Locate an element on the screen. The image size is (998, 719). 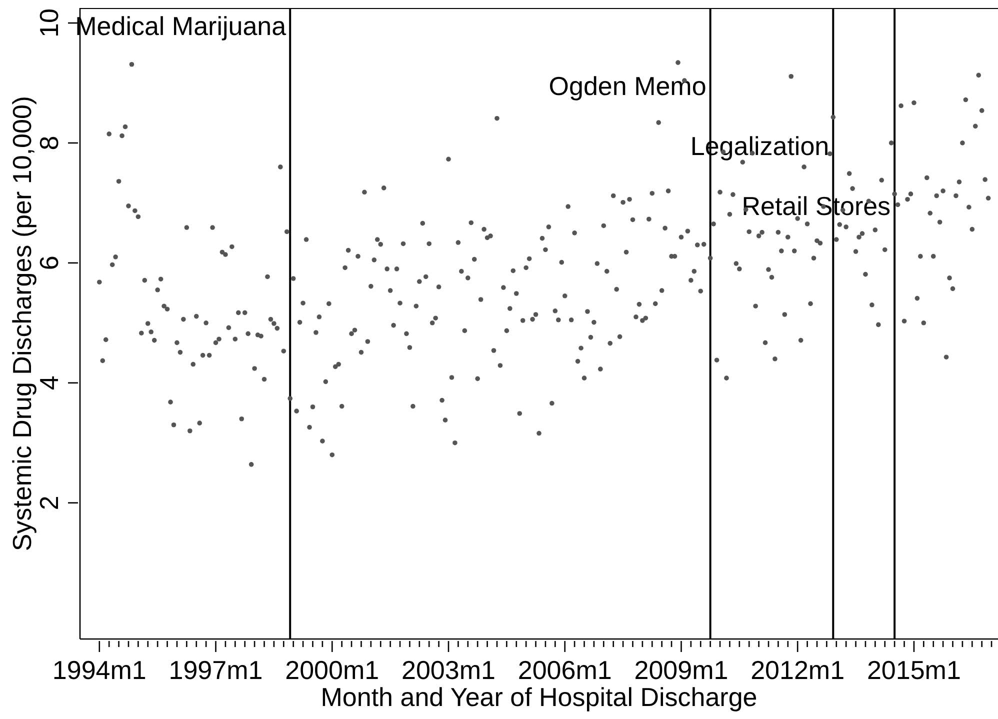
x-axis-title: Month and Year of Hospital Discharge is located at coordinates (539, 697).